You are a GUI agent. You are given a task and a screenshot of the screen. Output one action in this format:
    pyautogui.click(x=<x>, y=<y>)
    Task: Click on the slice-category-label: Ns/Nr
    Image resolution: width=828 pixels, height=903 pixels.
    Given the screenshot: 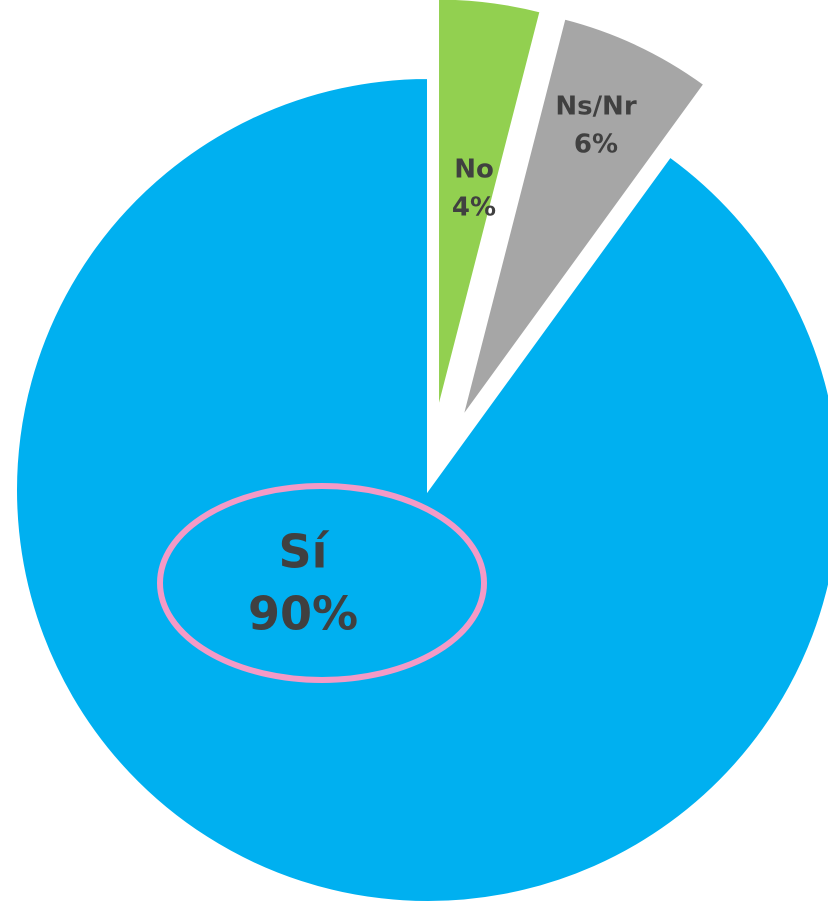 What is the action you would take?
    pyautogui.click(x=595, y=107)
    